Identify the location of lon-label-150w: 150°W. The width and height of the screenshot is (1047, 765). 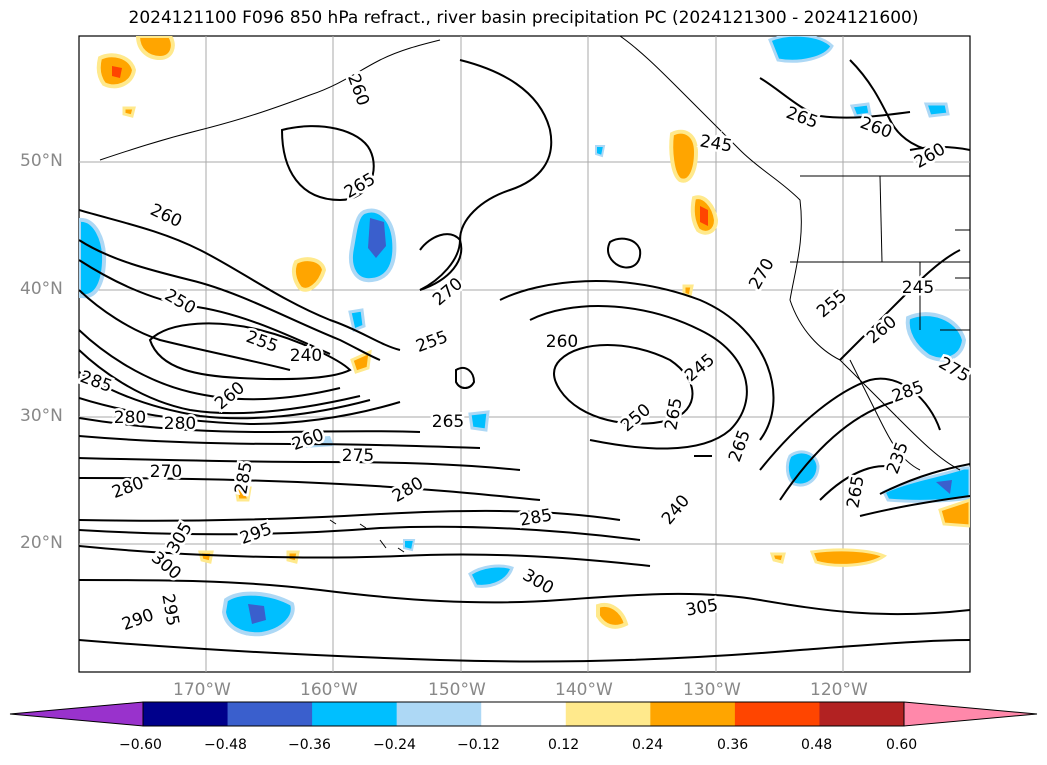
(457, 690).